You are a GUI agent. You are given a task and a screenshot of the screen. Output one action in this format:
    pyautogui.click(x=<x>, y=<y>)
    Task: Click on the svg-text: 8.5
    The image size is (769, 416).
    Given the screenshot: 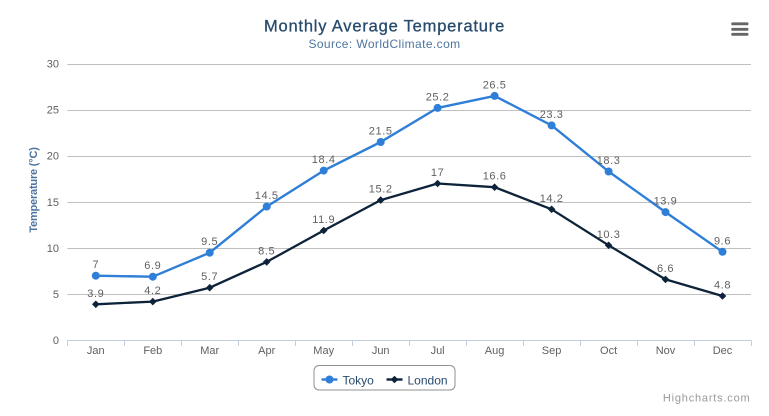 What is the action you would take?
    pyautogui.click(x=266, y=251)
    